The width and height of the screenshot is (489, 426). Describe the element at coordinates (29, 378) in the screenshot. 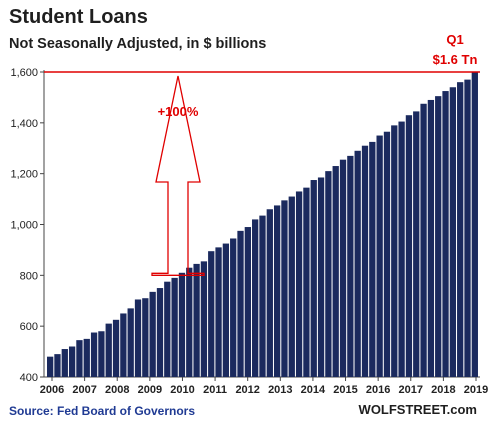

I see `y-tick-label: 400` at that location.